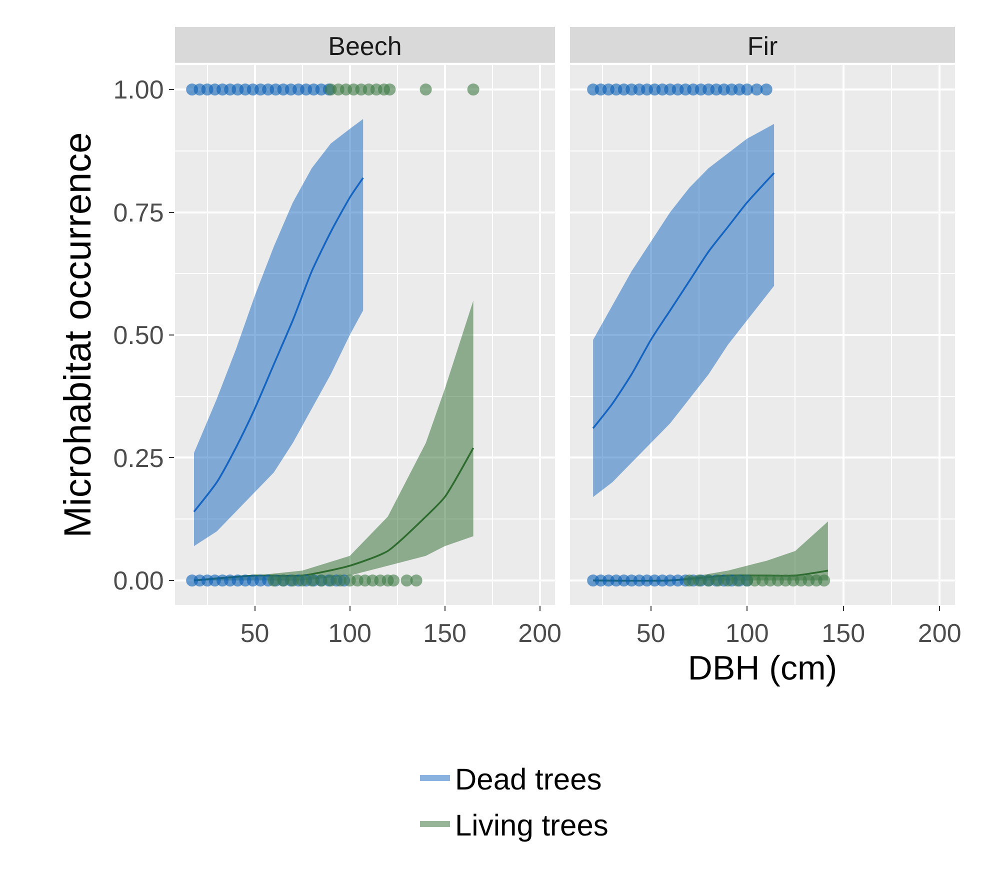 The height and width of the screenshot is (876, 981). Describe the element at coordinates (138, 457) in the screenshot. I see `y-tick-label: 0.25` at that location.